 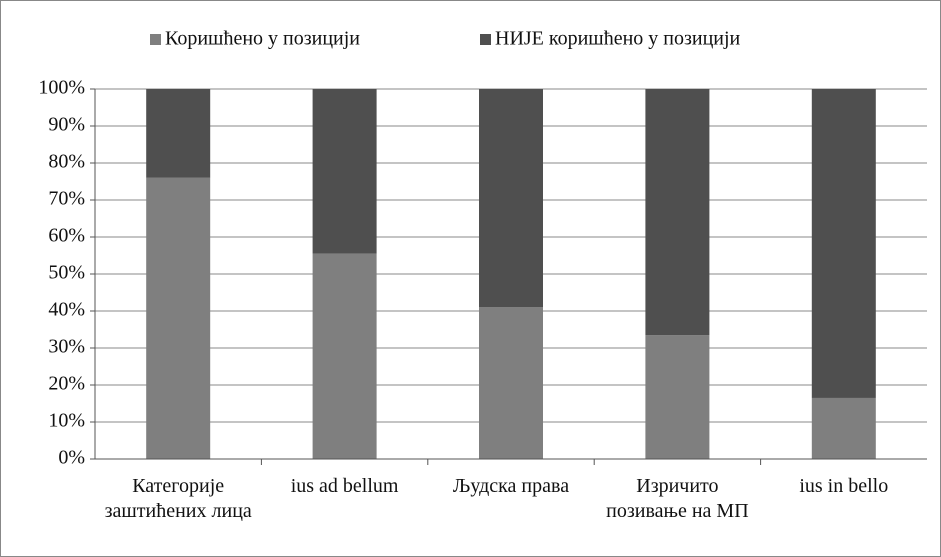 What do you see at coordinates (843, 486) in the screenshot?
I see `x-tick-label: ius in bello` at bounding box center [843, 486].